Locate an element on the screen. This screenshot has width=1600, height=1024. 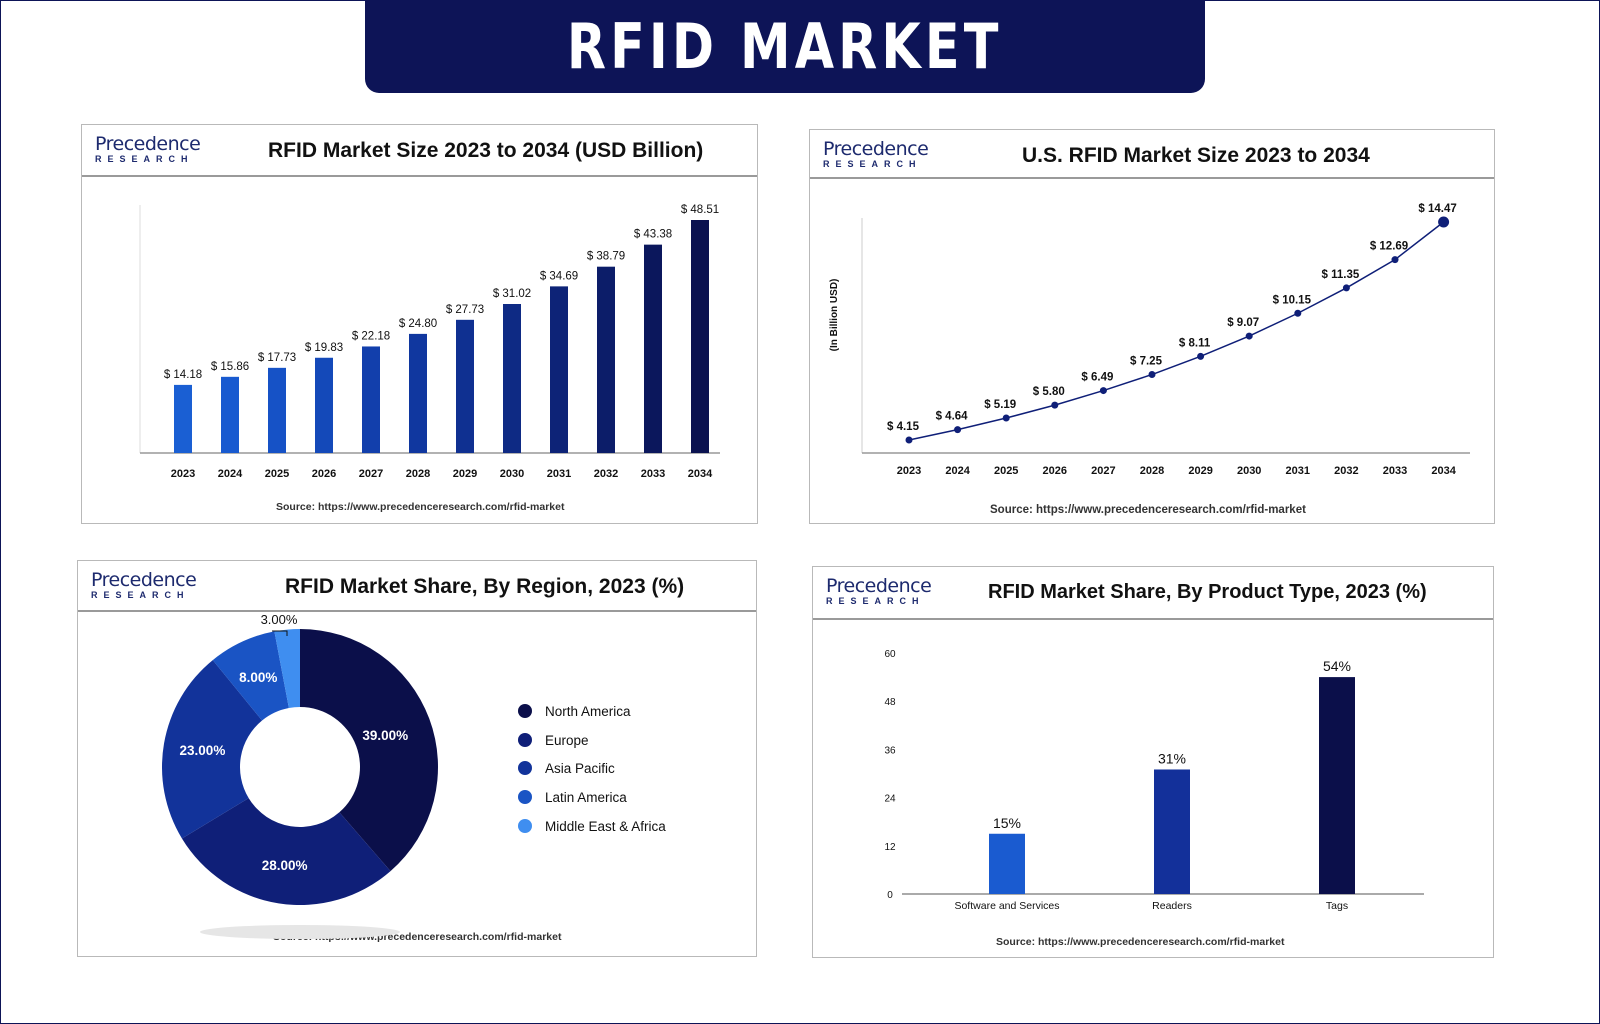
y-tick-label: 12 is located at coordinates (890, 847).